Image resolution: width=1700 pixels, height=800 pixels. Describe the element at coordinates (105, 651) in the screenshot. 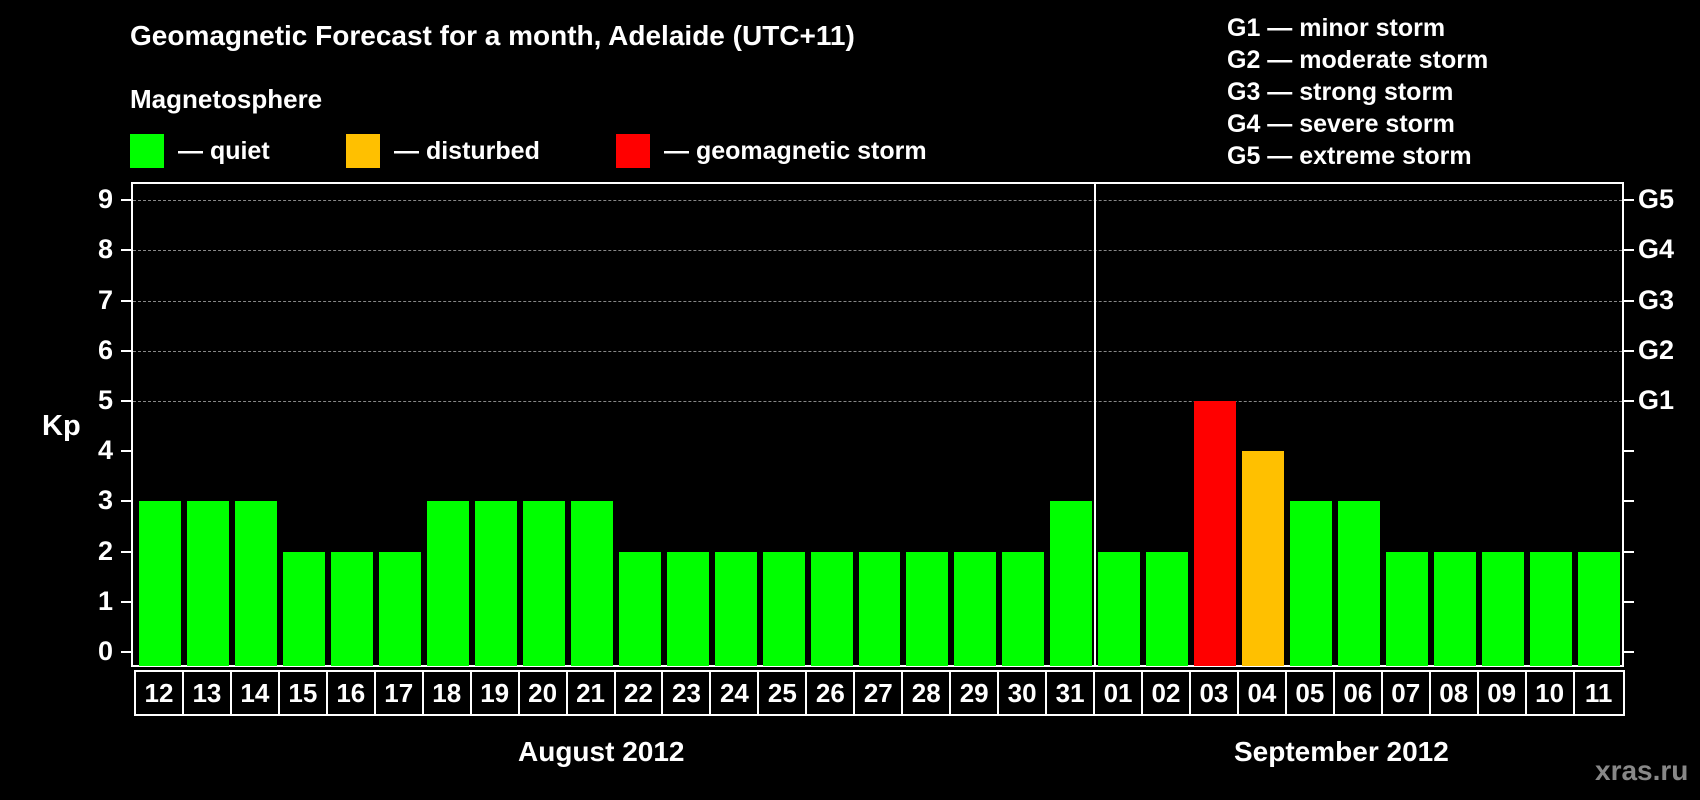

I see `y-tick-label: 0` at that location.